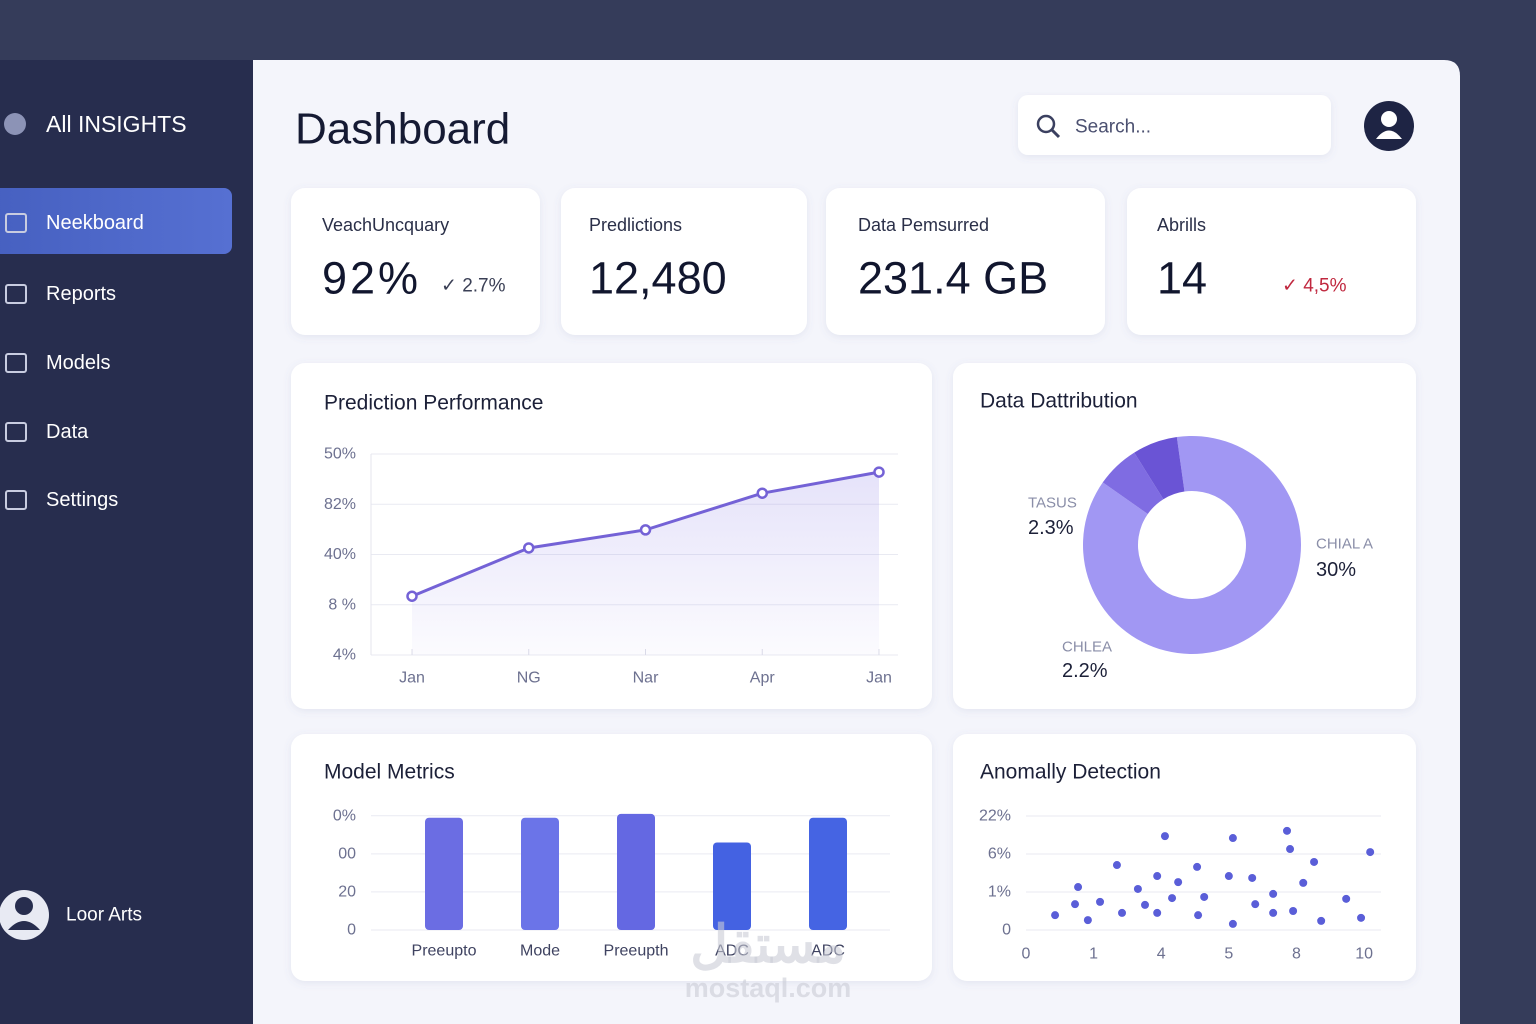  I want to click on brand-icon, so click(15, 124).